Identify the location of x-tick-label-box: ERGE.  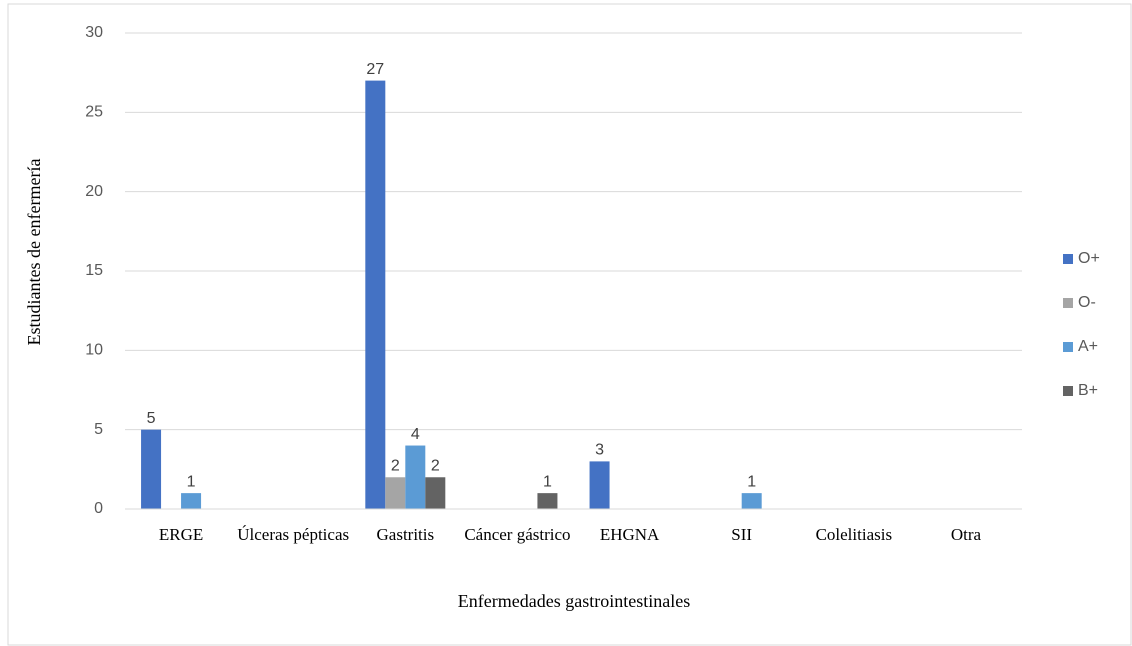
(181, 534).